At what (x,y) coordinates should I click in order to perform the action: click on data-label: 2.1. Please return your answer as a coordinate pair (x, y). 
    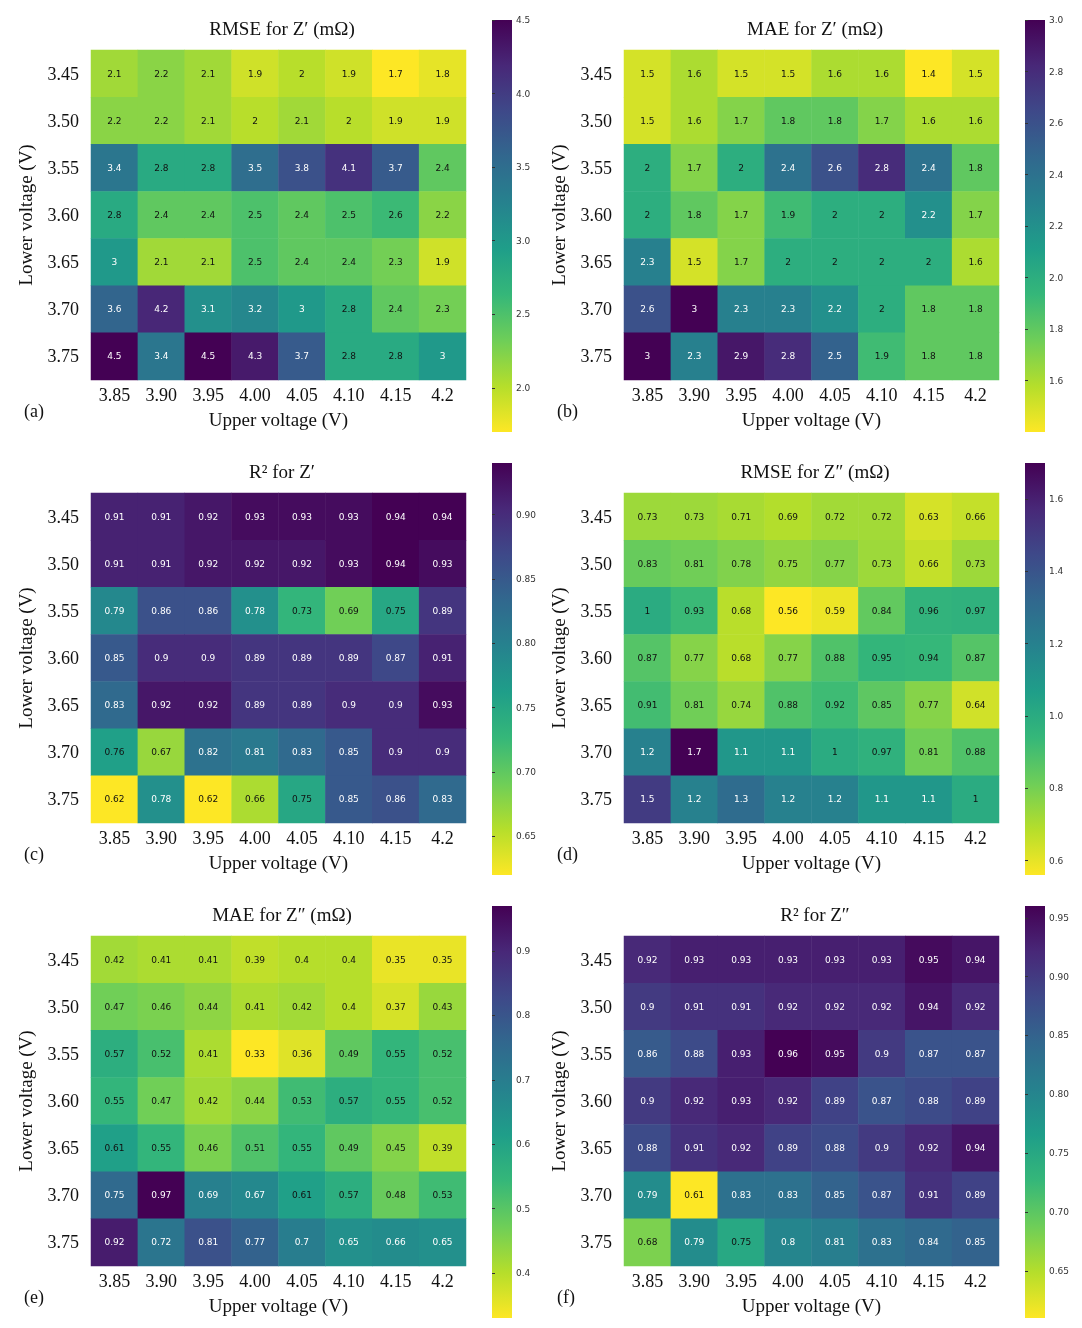
    Looking at the image, I should click on (161, 262).